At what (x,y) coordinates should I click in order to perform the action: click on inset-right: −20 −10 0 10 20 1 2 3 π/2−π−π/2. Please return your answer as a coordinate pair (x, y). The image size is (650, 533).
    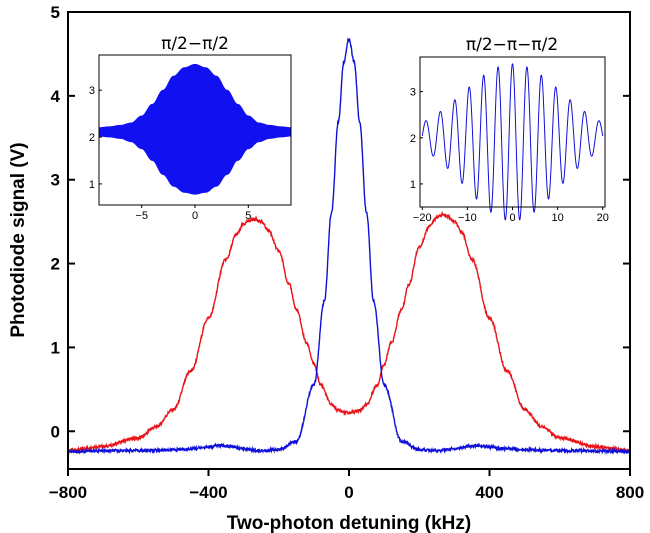
    Looking at the image, I should click on (509, 129).